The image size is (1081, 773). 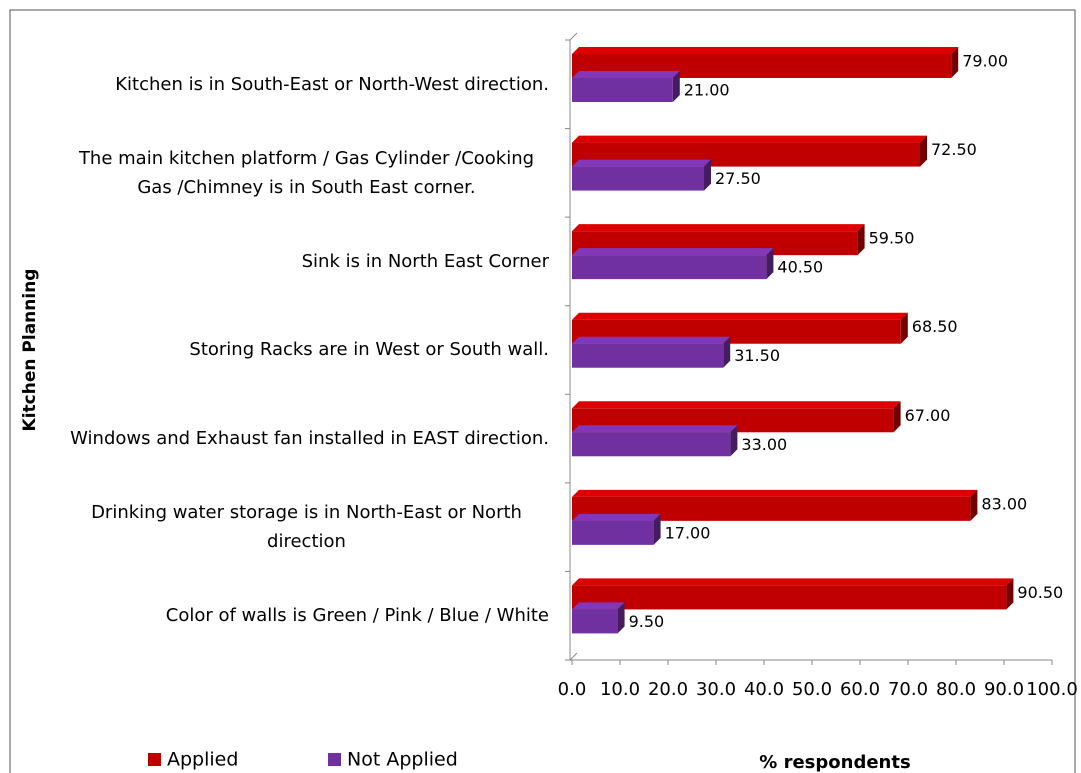 What do you see at coordinates (425, 261) in the screenshot?
I see `category-label: Sink is in North East Corner` at bounding box center [425, 261].